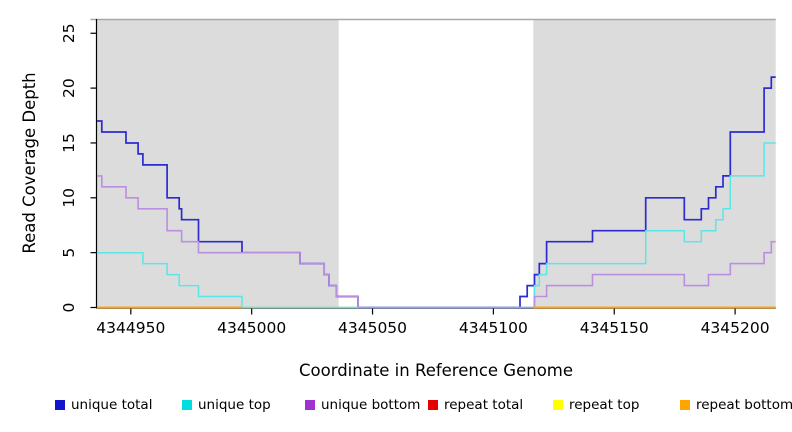 This screenshot has height=432, width=792. I want to click on y-tick-label: 5, so click(69, 253).